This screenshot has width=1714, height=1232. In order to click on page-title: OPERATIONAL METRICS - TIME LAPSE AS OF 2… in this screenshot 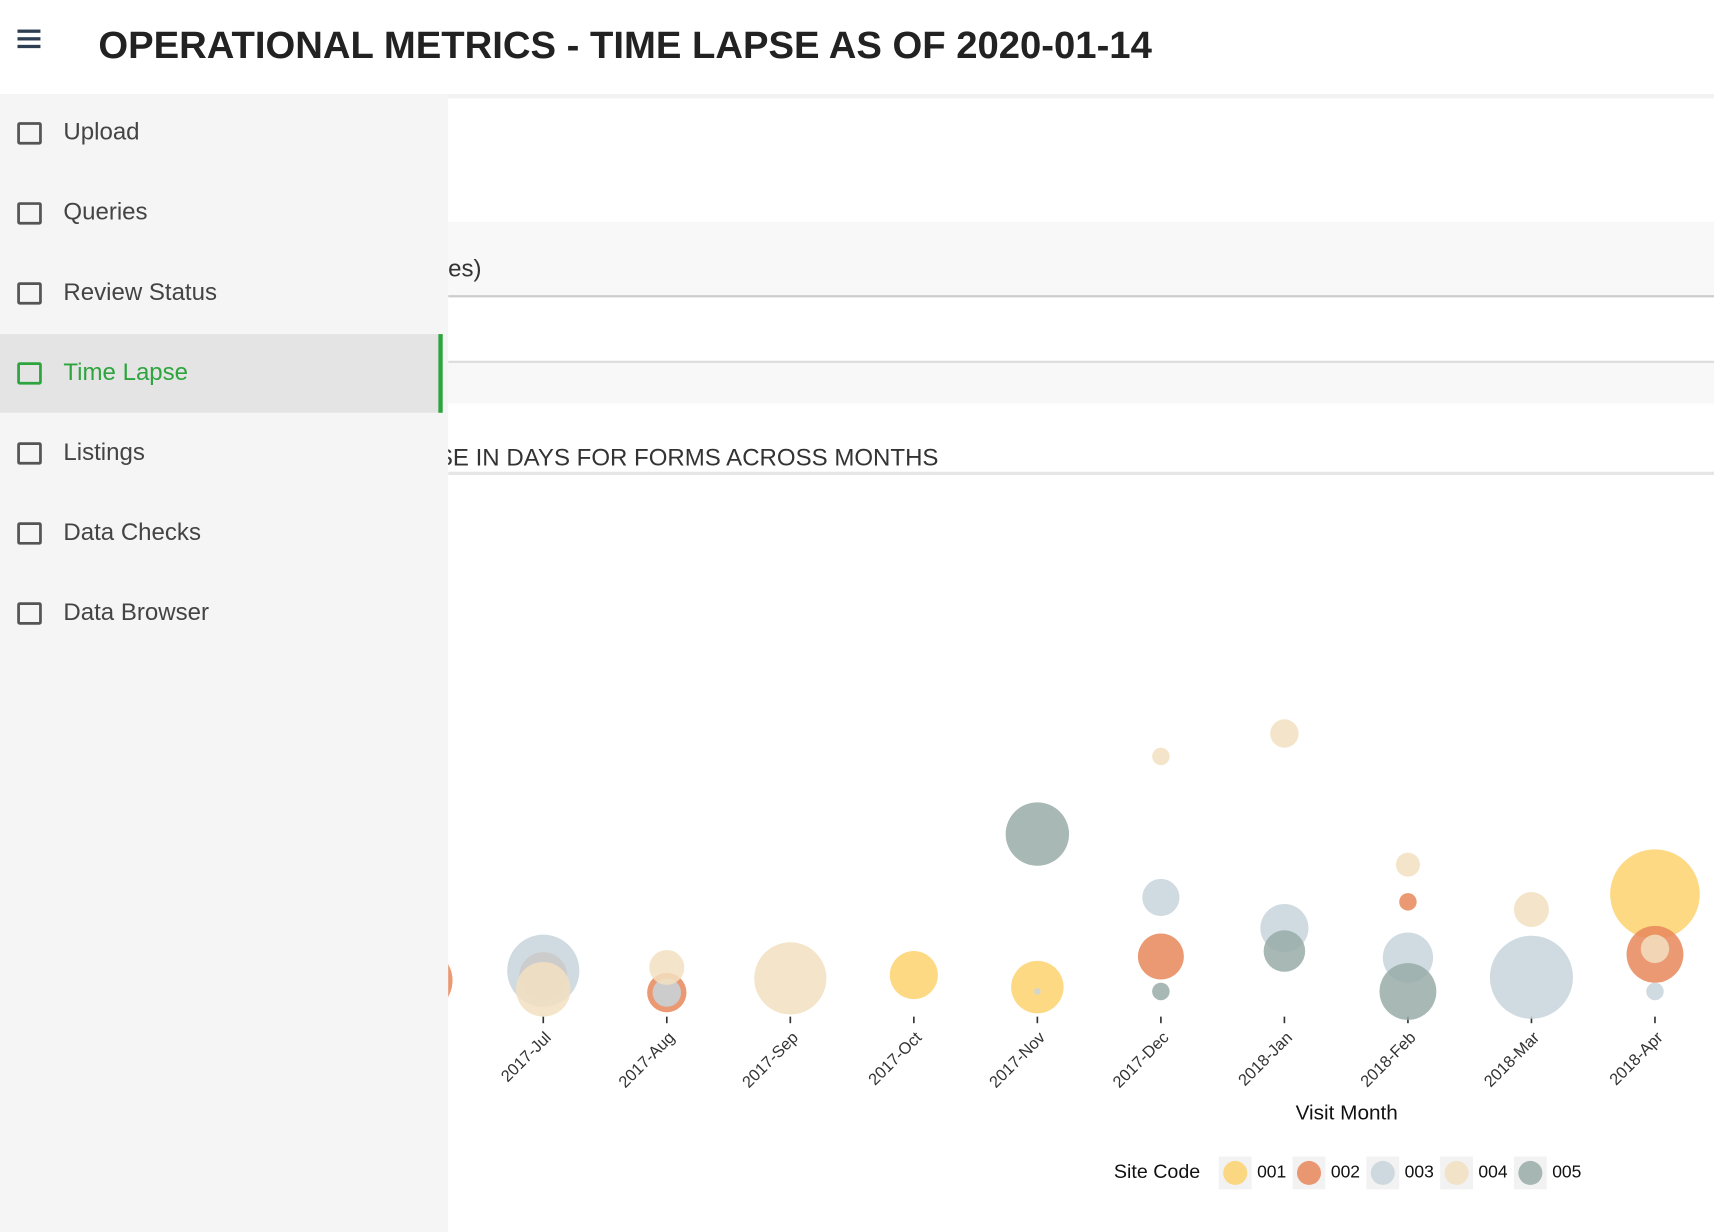, I will do `click(625, 45)`.